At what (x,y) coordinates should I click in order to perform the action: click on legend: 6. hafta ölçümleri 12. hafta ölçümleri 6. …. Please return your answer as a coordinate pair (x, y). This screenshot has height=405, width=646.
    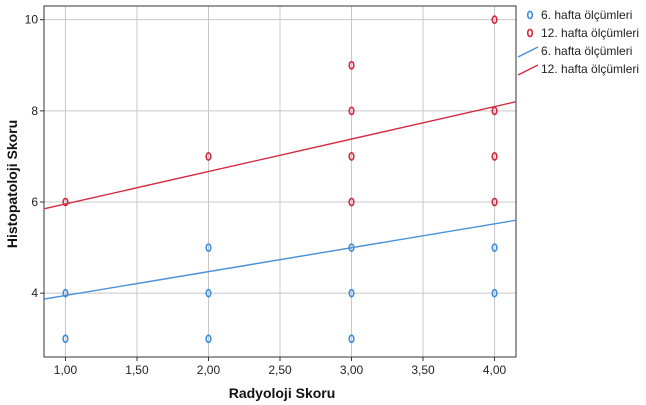
    Looking at the image, I should click on (578, 42).